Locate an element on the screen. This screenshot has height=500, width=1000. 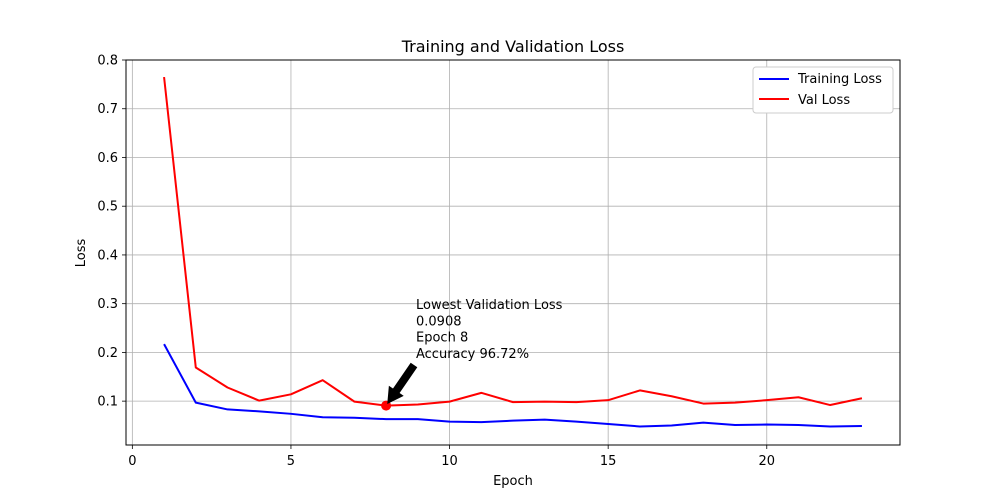
y-tick-label: 0.3 is located at coordinates (107, 304).